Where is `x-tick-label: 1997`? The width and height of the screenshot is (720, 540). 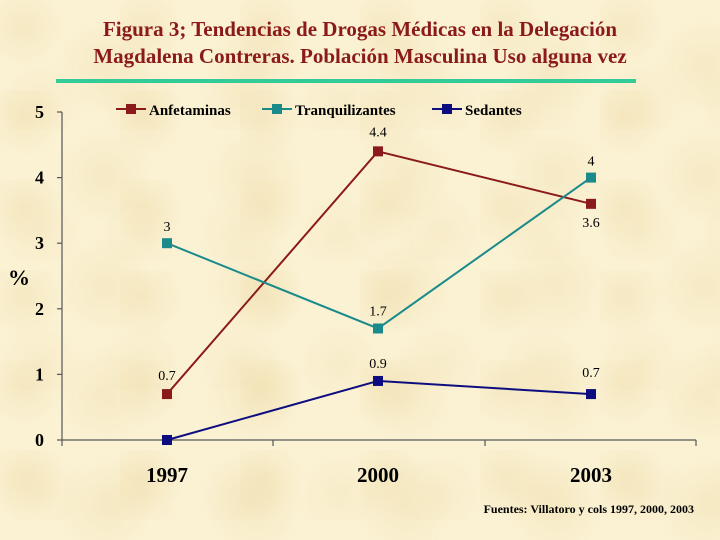
x-tick-label: 1997 is located at coordinates (167, 475).